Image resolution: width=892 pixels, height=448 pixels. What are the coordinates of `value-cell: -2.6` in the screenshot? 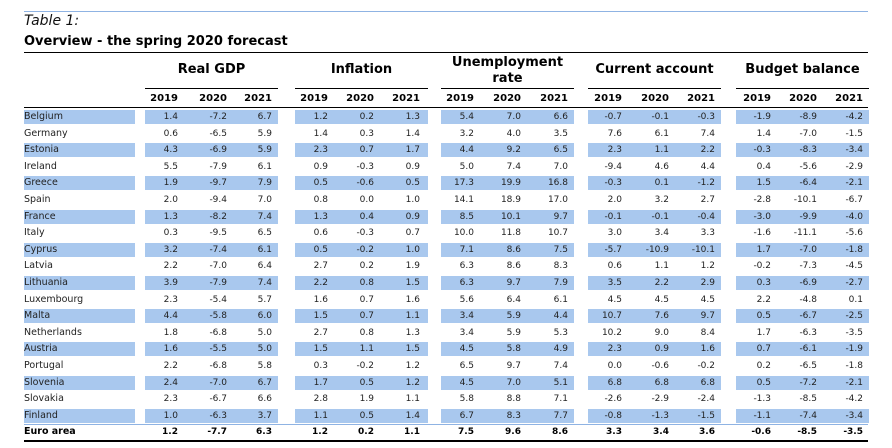 It's located at (613, 399).